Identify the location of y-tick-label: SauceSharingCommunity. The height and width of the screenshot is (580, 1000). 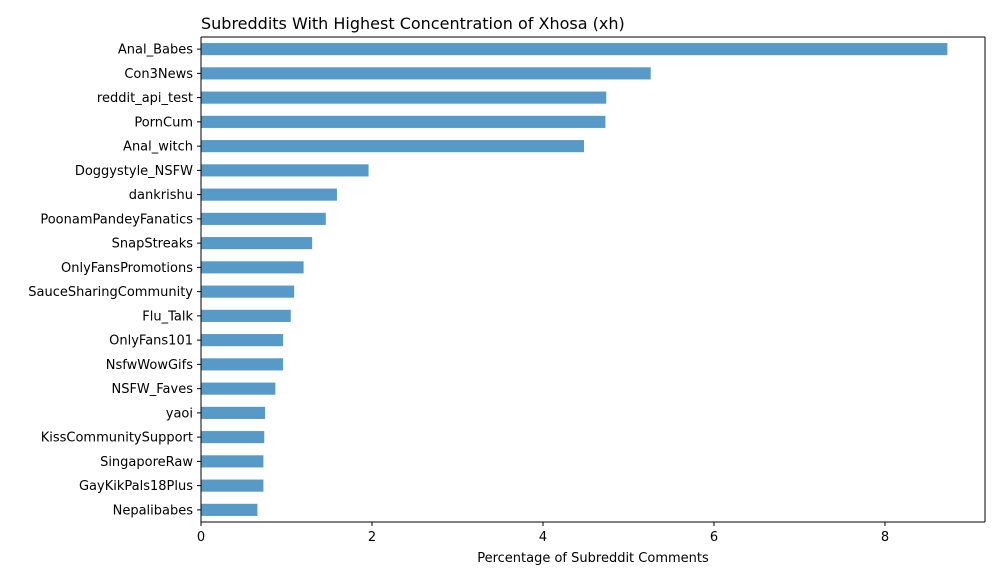
(110, 292).